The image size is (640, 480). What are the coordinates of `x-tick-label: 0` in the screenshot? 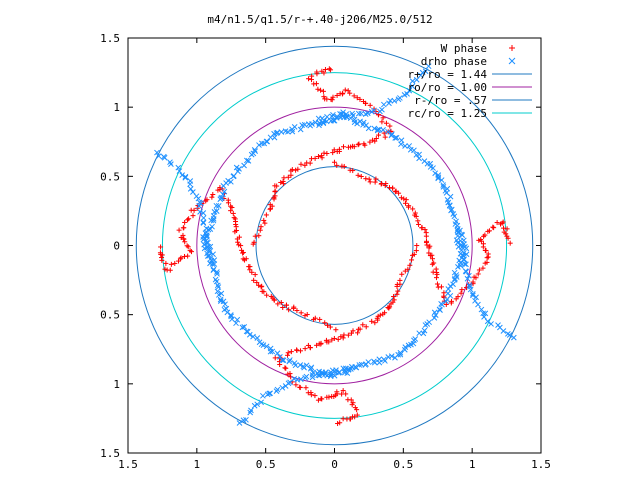 It's located at (334, 464).